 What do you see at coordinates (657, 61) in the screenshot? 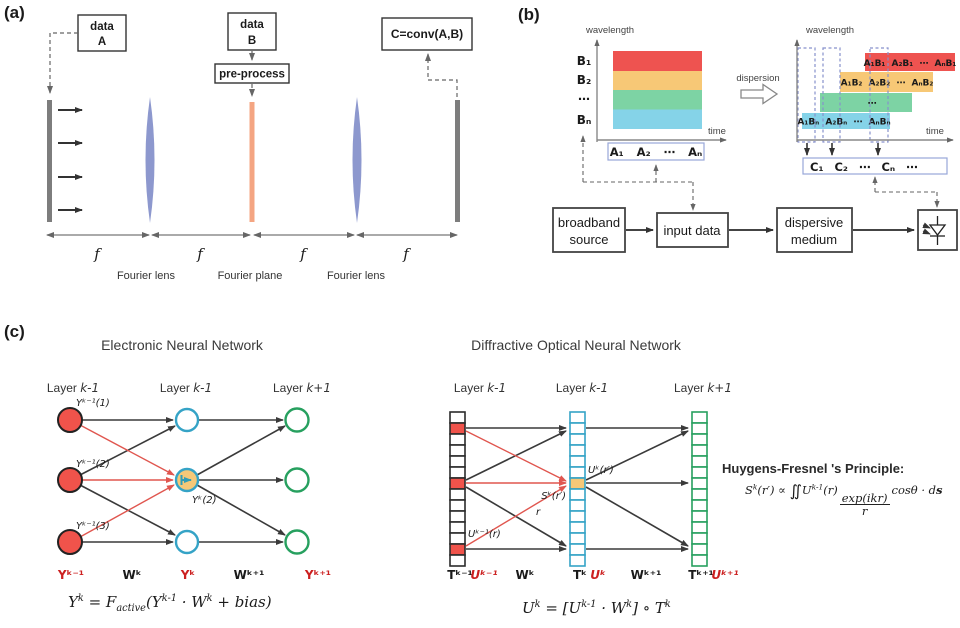
I see `band-red` at bounding box center [657, 61].